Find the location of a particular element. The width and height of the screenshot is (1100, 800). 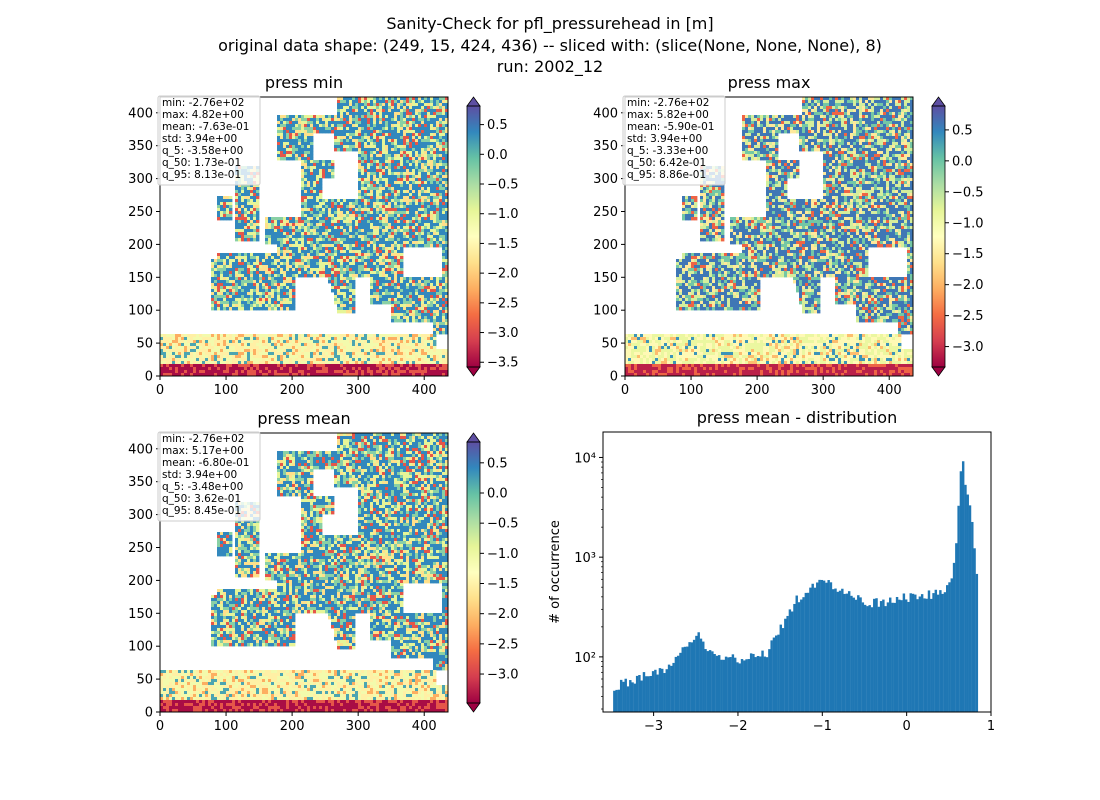

stats-line: q_5: -3.48e+00 is located at coordinates (202, 487).